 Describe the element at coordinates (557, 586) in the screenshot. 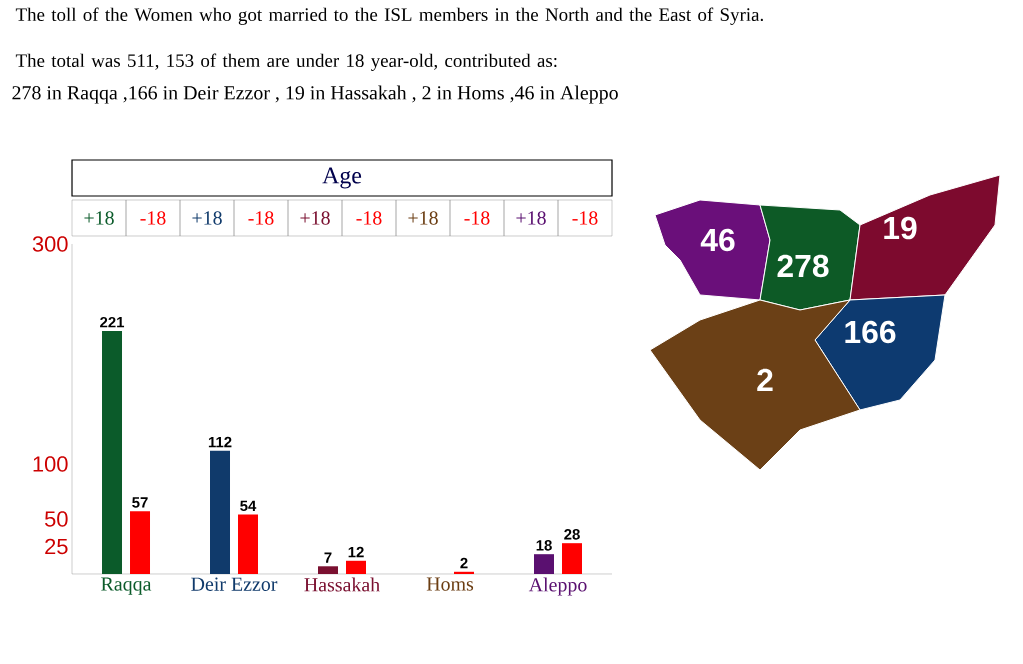

I see `x-tick-label: Aleppo` at that location.